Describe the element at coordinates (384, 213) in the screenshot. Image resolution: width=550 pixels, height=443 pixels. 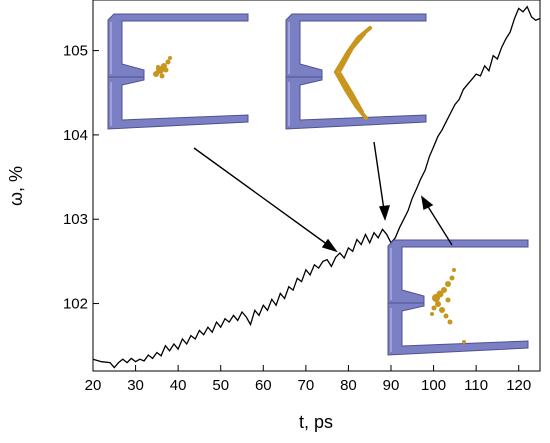
I see `arrow-2-head` at that location.